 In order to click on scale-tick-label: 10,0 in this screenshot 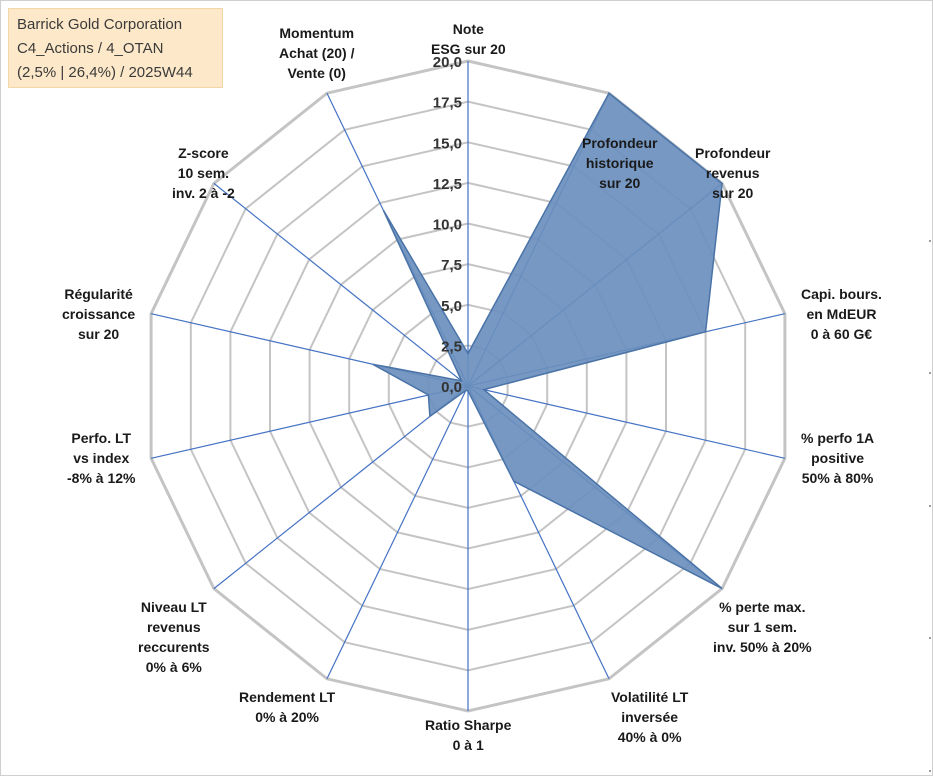, I will do `click(447, 225)`.